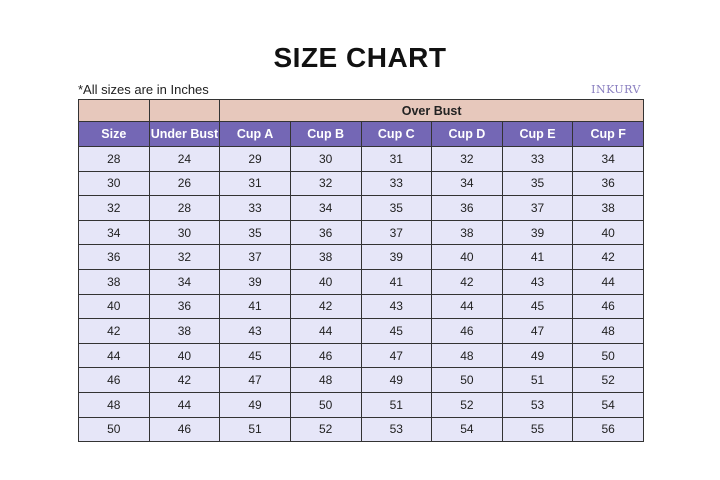 This screenshot has height=480, width=720. What do you see at coordinates (361, 110) in the screenshot?
I see `group-header-row: Over Bust` at bounding box center [361, 110].